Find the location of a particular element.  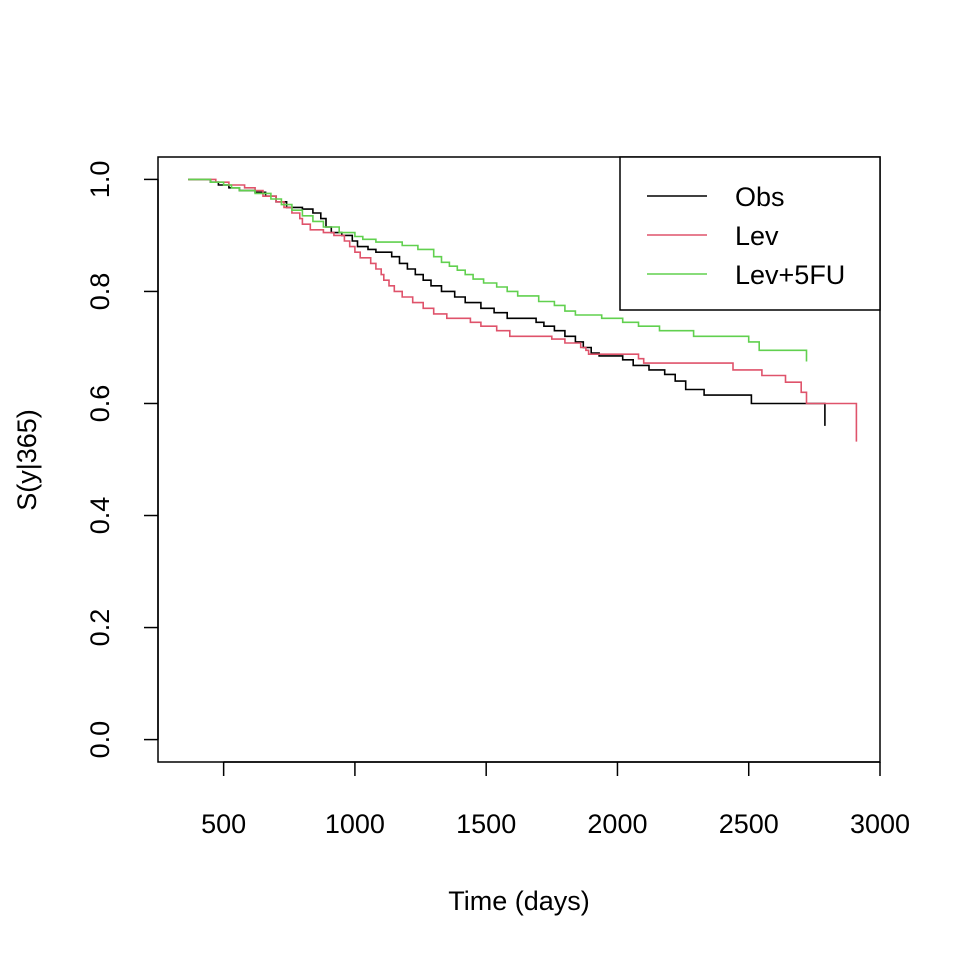

x-axis-title: Time (days) is located at coordinates (519, 901).